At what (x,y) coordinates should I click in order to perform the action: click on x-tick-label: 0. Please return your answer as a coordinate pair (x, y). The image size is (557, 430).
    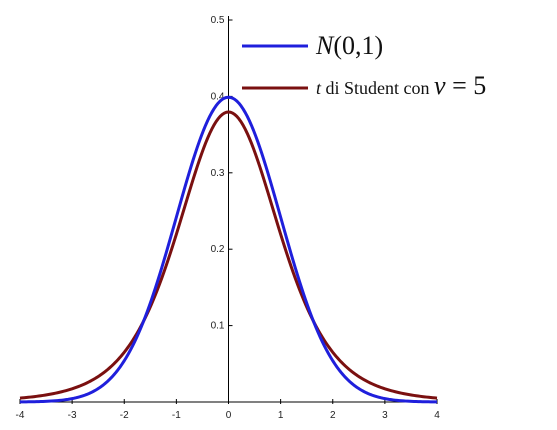
    Looking at the image, I should click on (229, 415).